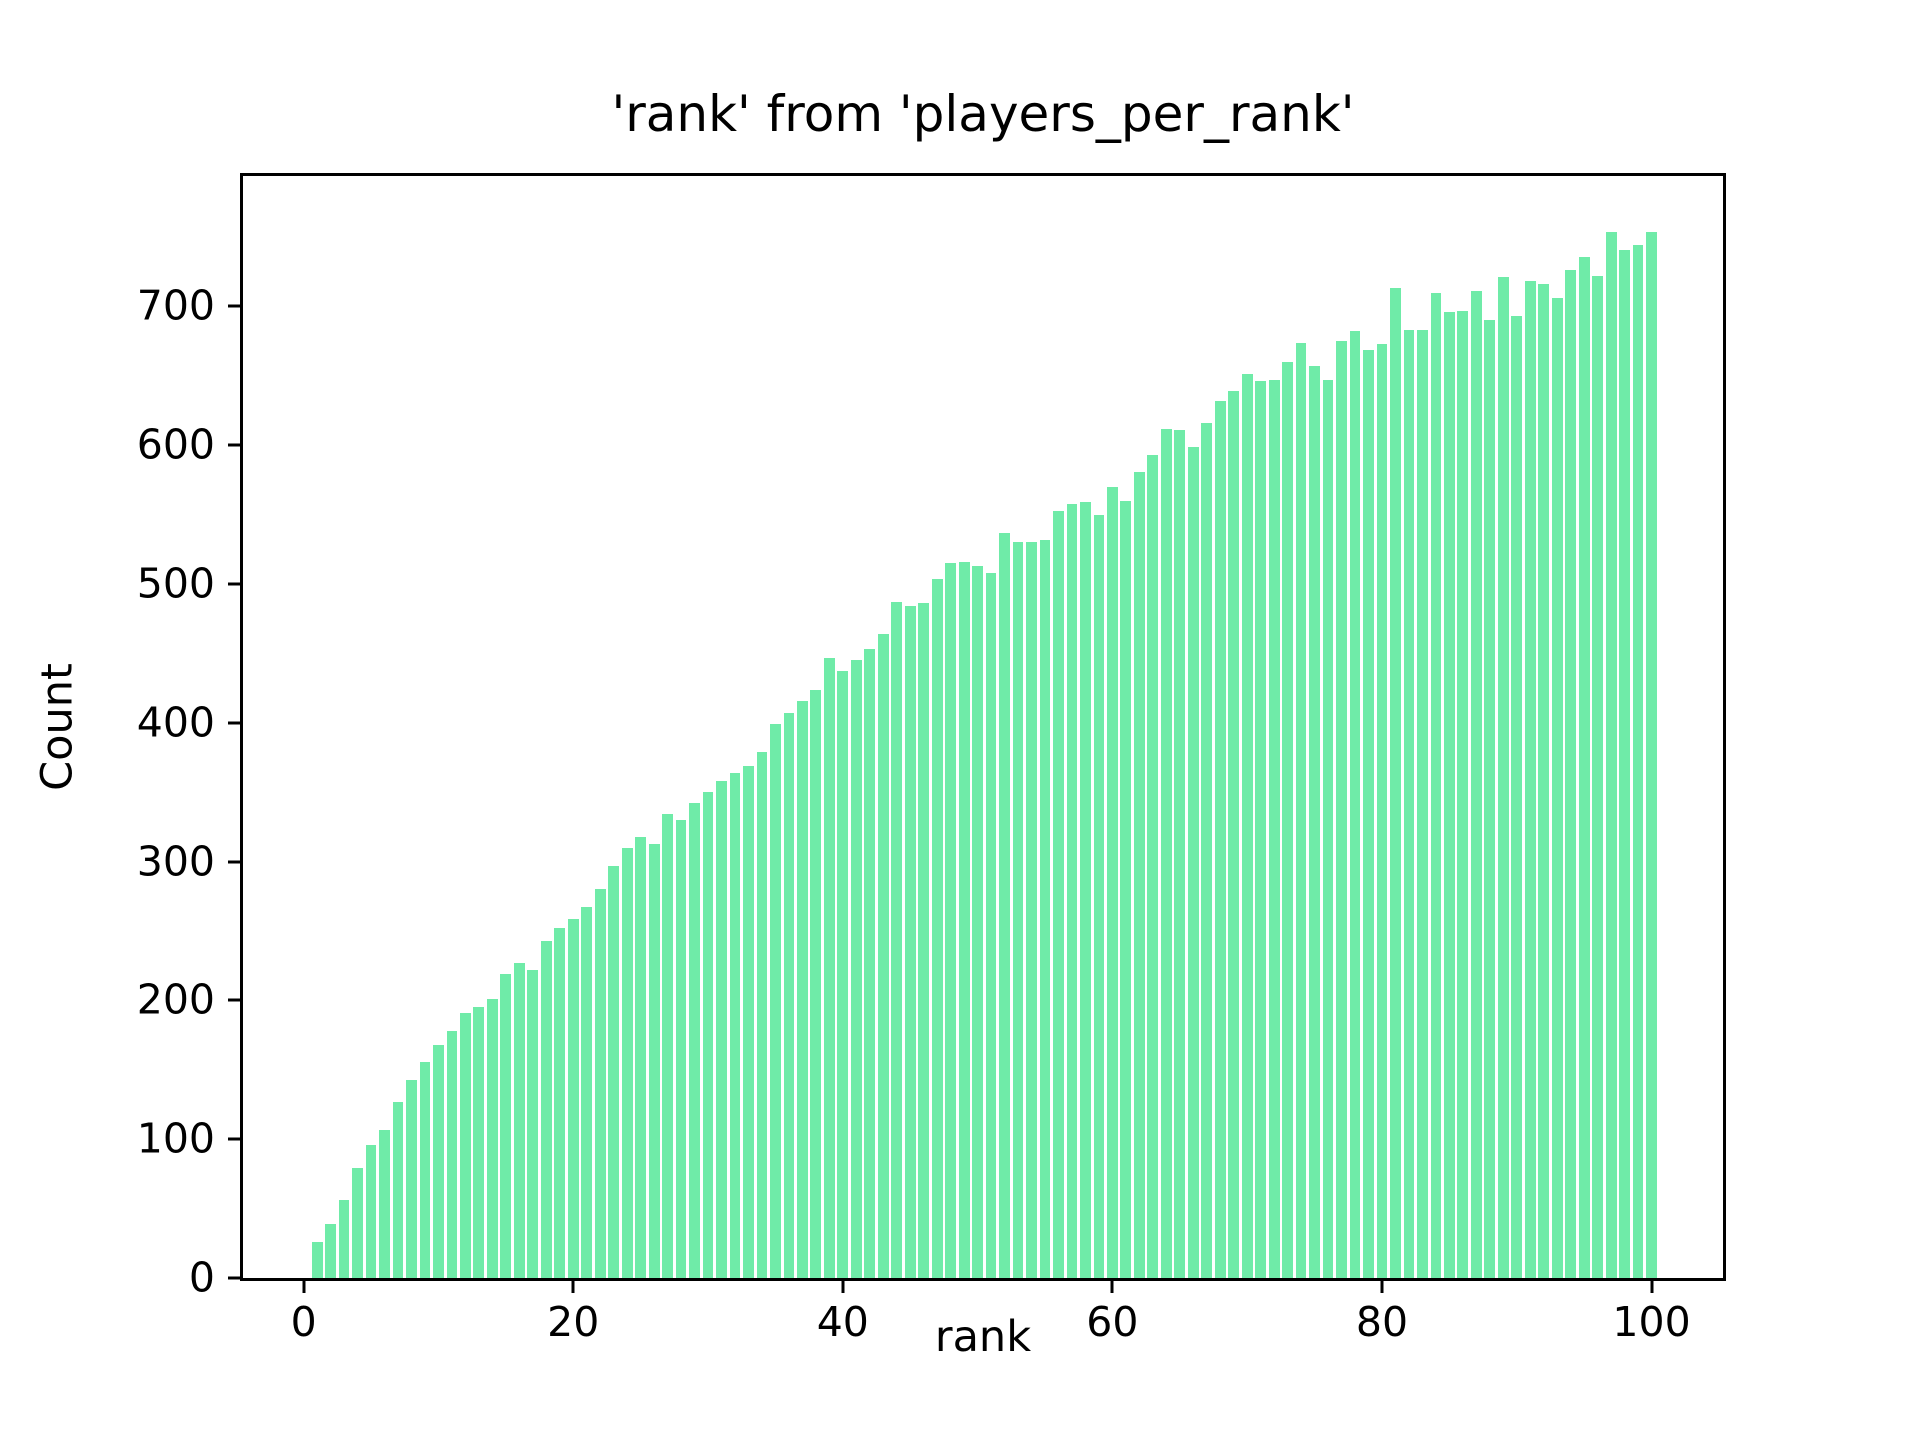 The image size is (1920, 1440). Describe the element at coordinates (842, 1322) in the screenshot. I see `x-tick-label: 40` at that location.